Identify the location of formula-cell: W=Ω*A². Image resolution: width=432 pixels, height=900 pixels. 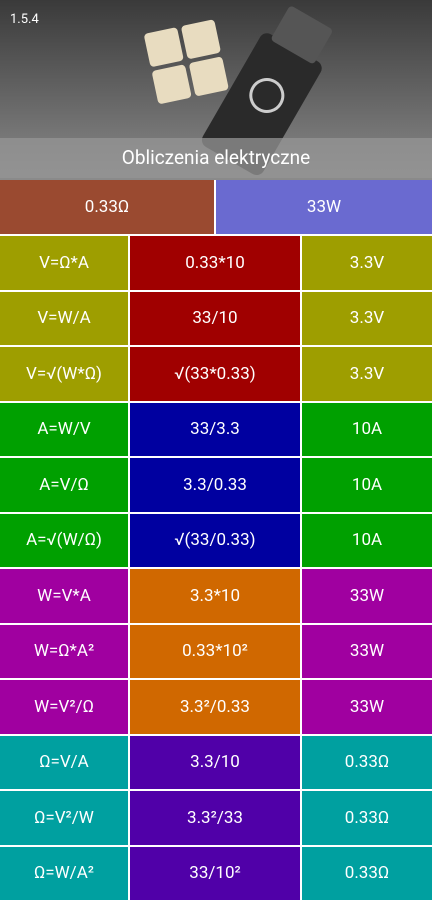
(64, 651).